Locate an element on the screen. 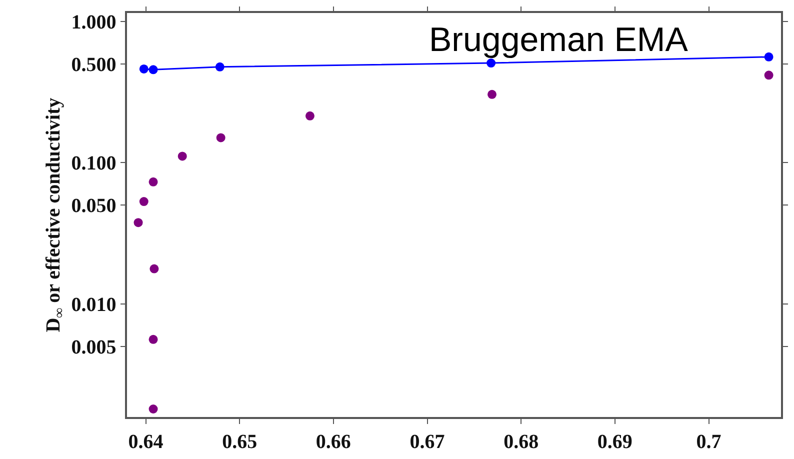 The height and width of the screenshot is (459, 794). x-tick-label: 0.68 is located at coordinates (521, 441).